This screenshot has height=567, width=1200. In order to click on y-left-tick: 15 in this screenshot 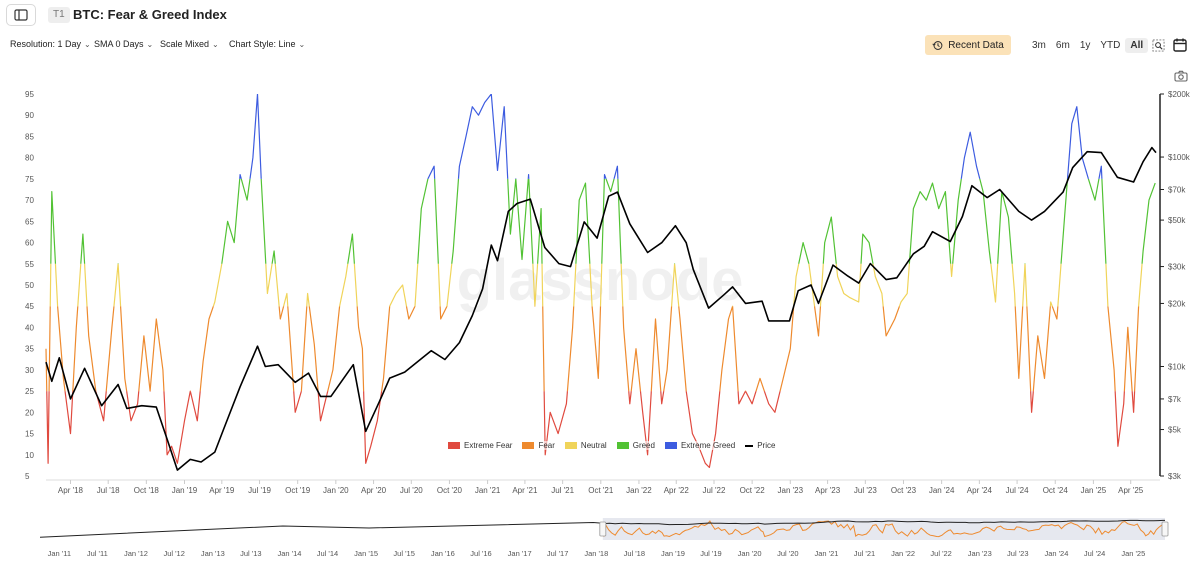, I will do `click(29, 434)`.